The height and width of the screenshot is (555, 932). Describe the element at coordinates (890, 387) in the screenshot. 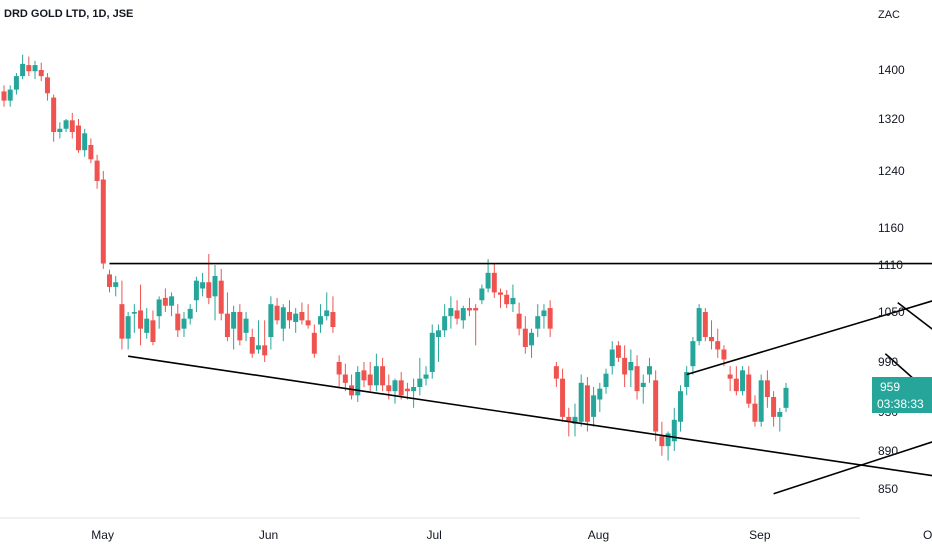

I see `last-price-value: 959` at that location.